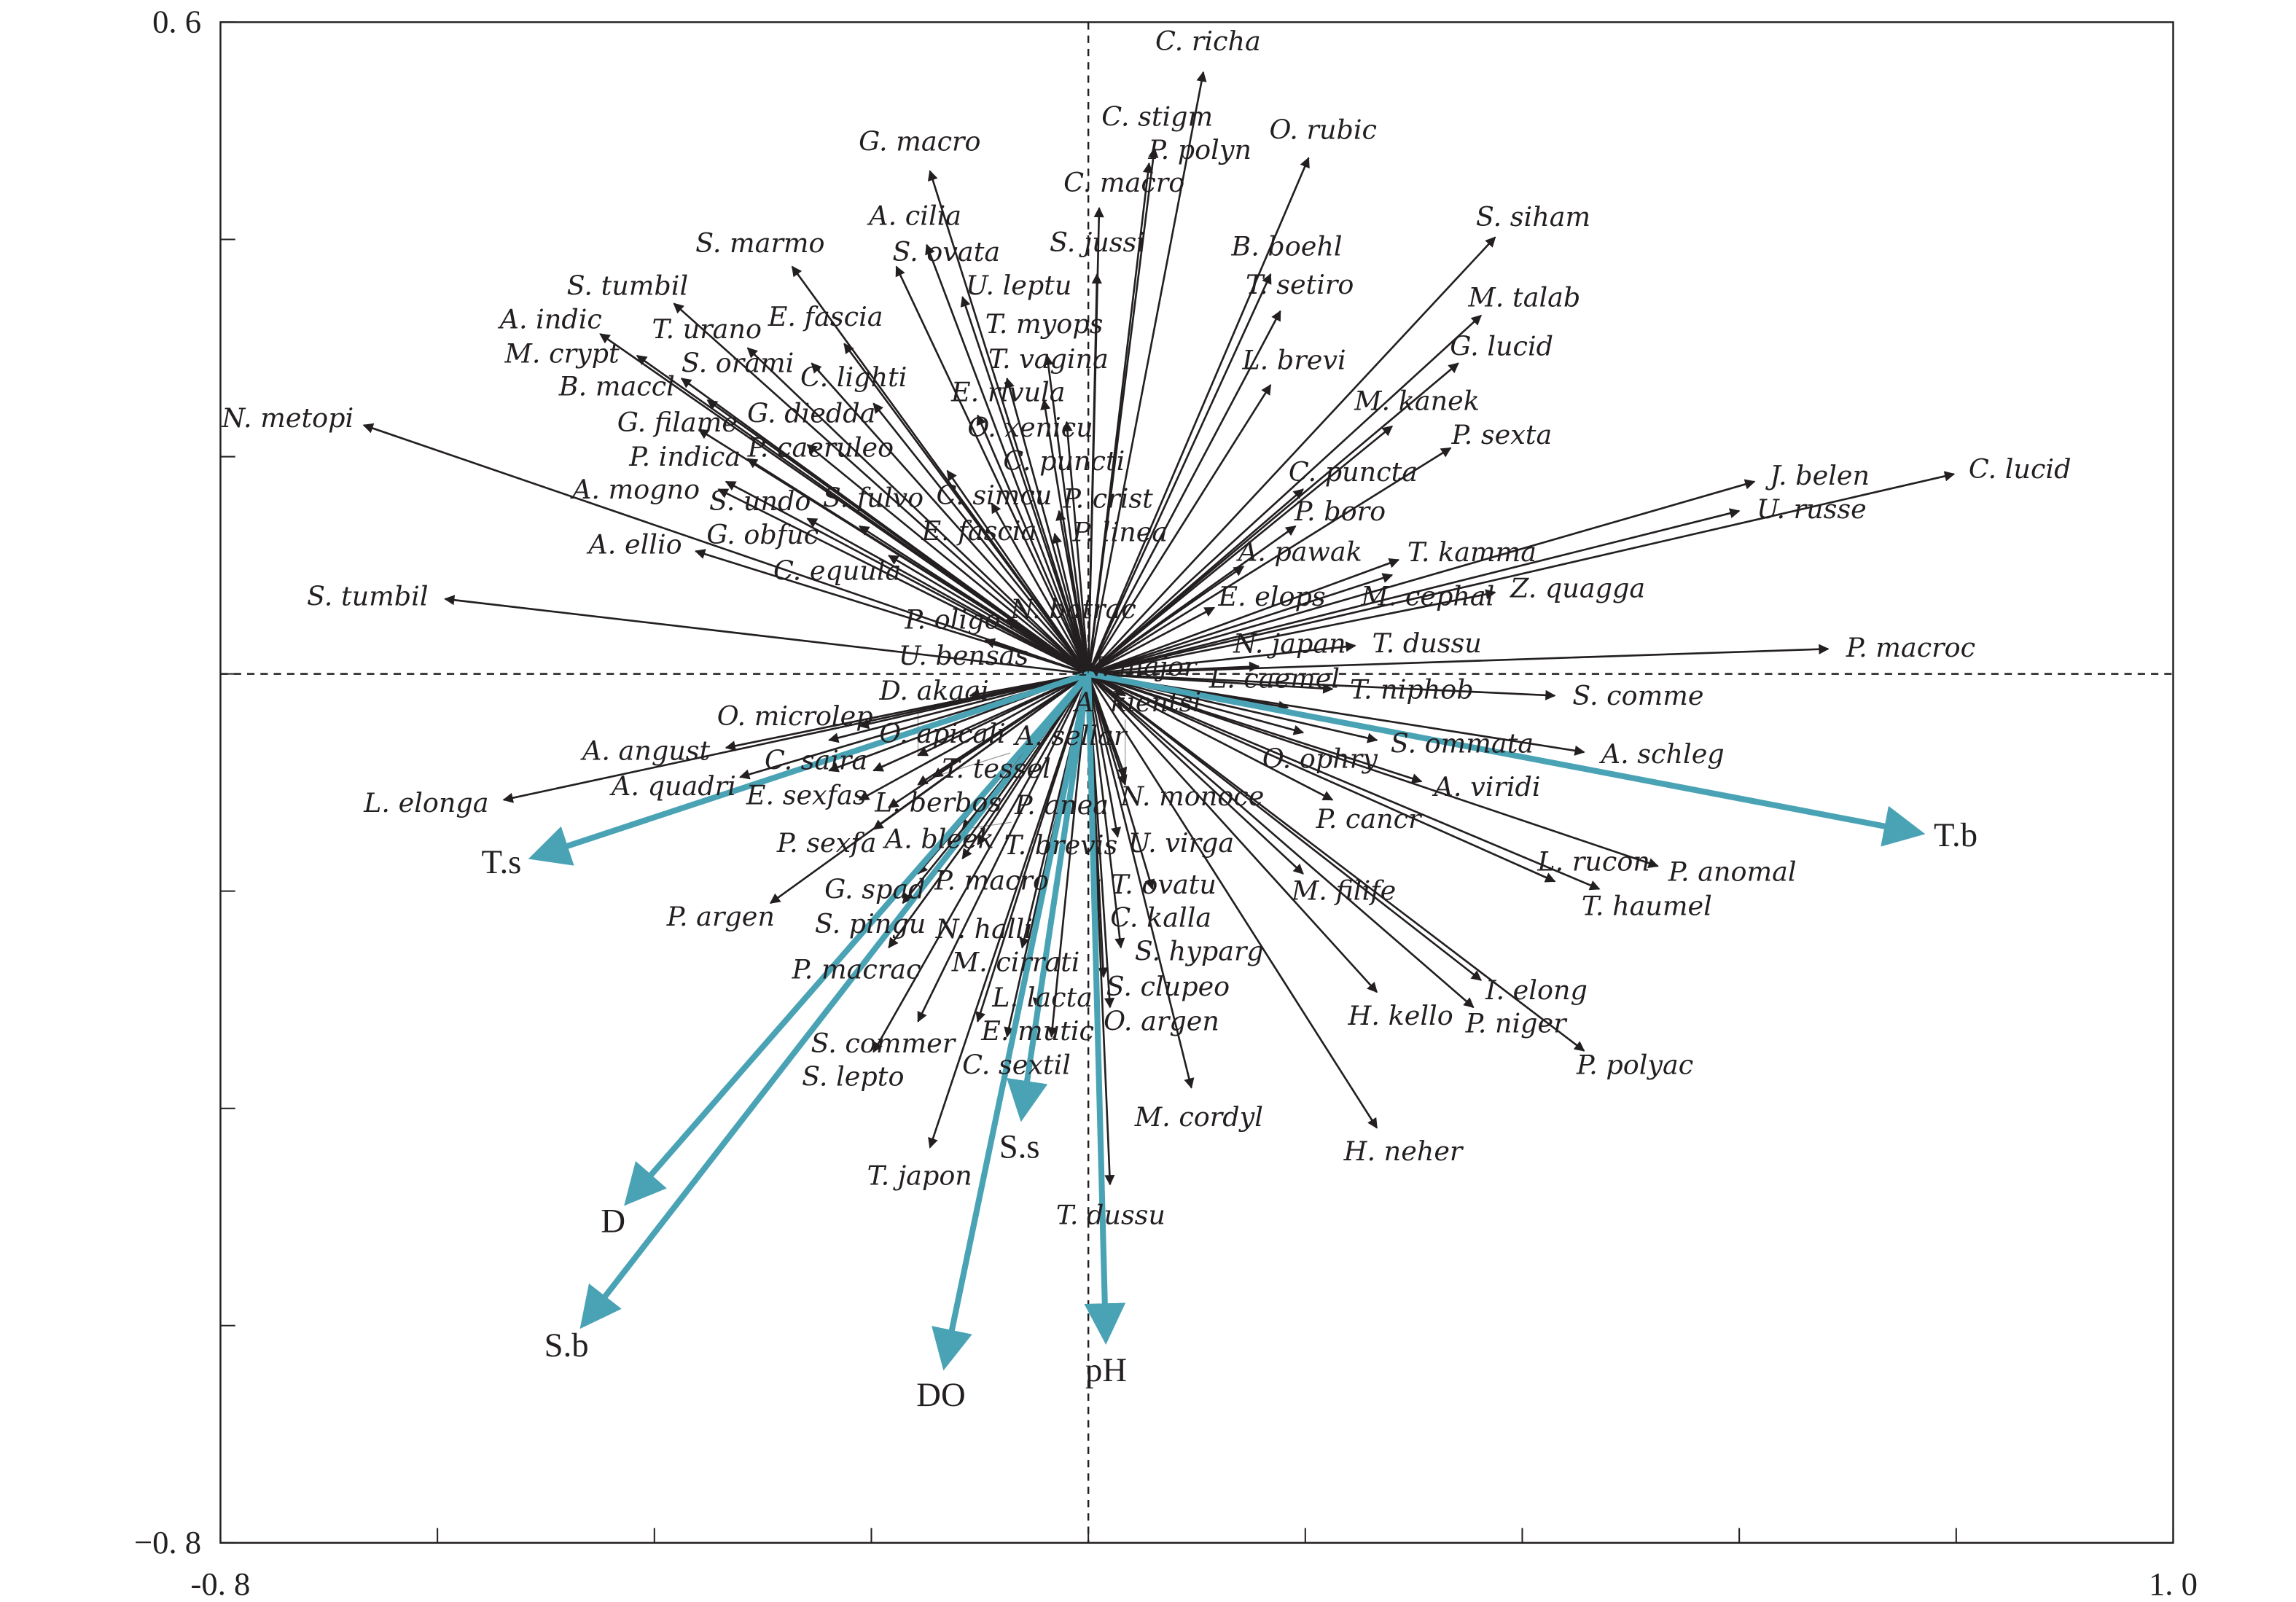  What do you see at coordinates (176, 22) in the screenshot?
I see `y-tick-label-max: 0. 6` at bounding box center [176, 22].